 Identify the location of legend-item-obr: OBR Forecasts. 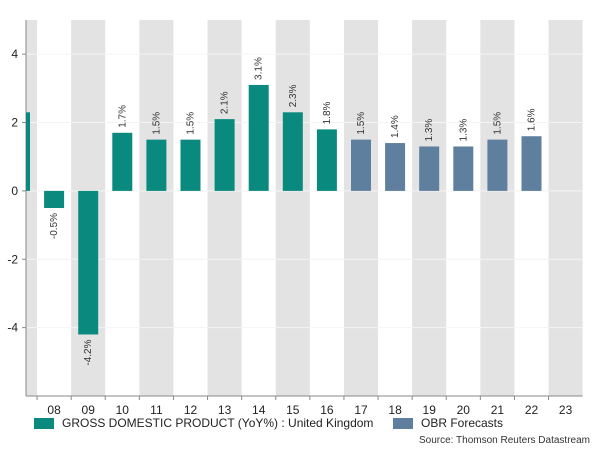
(448, 423).